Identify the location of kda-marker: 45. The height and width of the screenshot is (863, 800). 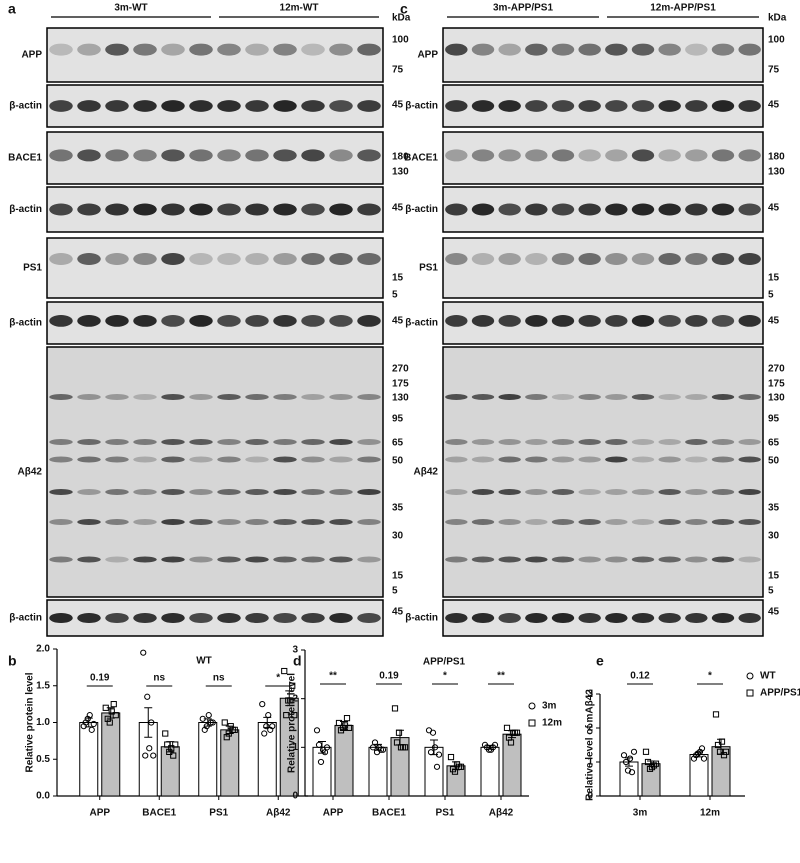
(774, 321).